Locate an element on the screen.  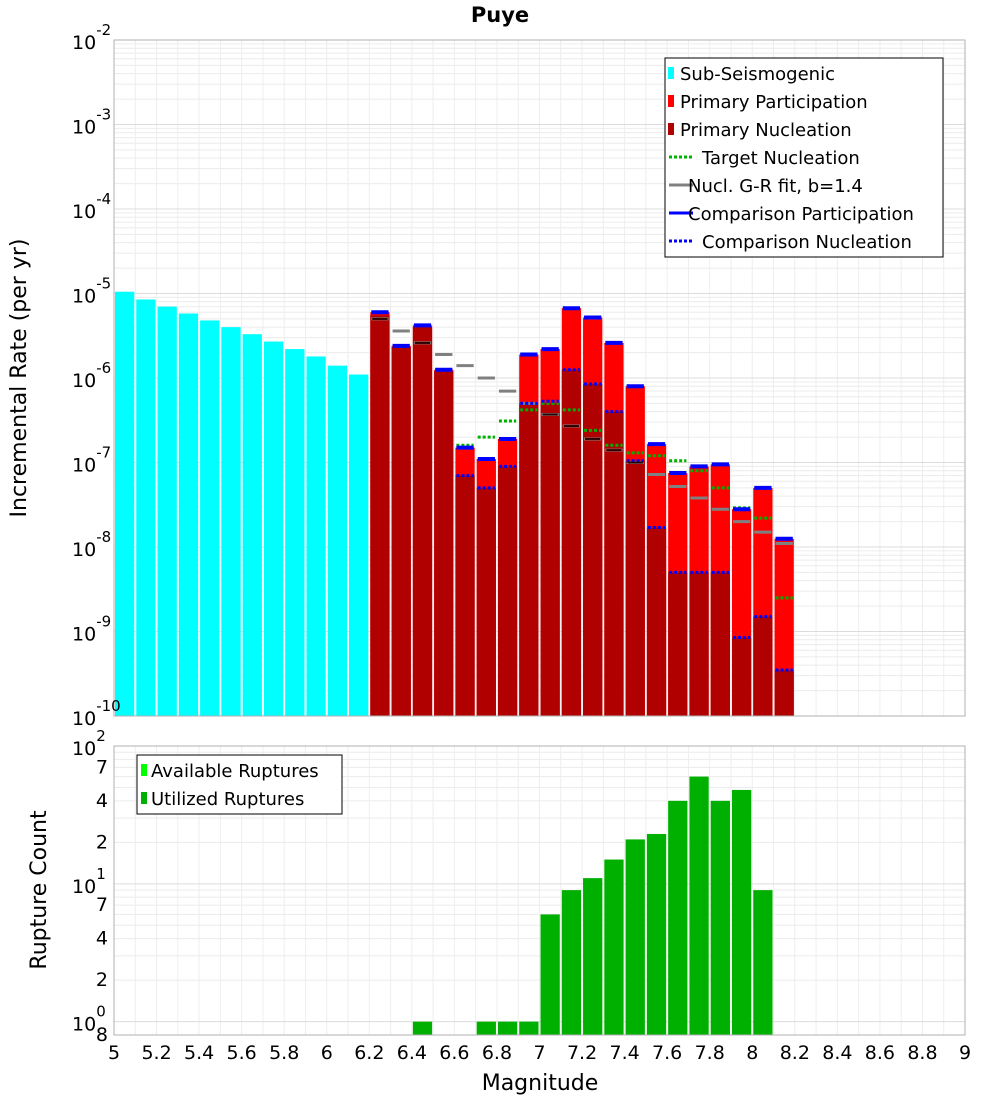
top-y-tick-label: 10⁻² is located at coordinates (91, 37).